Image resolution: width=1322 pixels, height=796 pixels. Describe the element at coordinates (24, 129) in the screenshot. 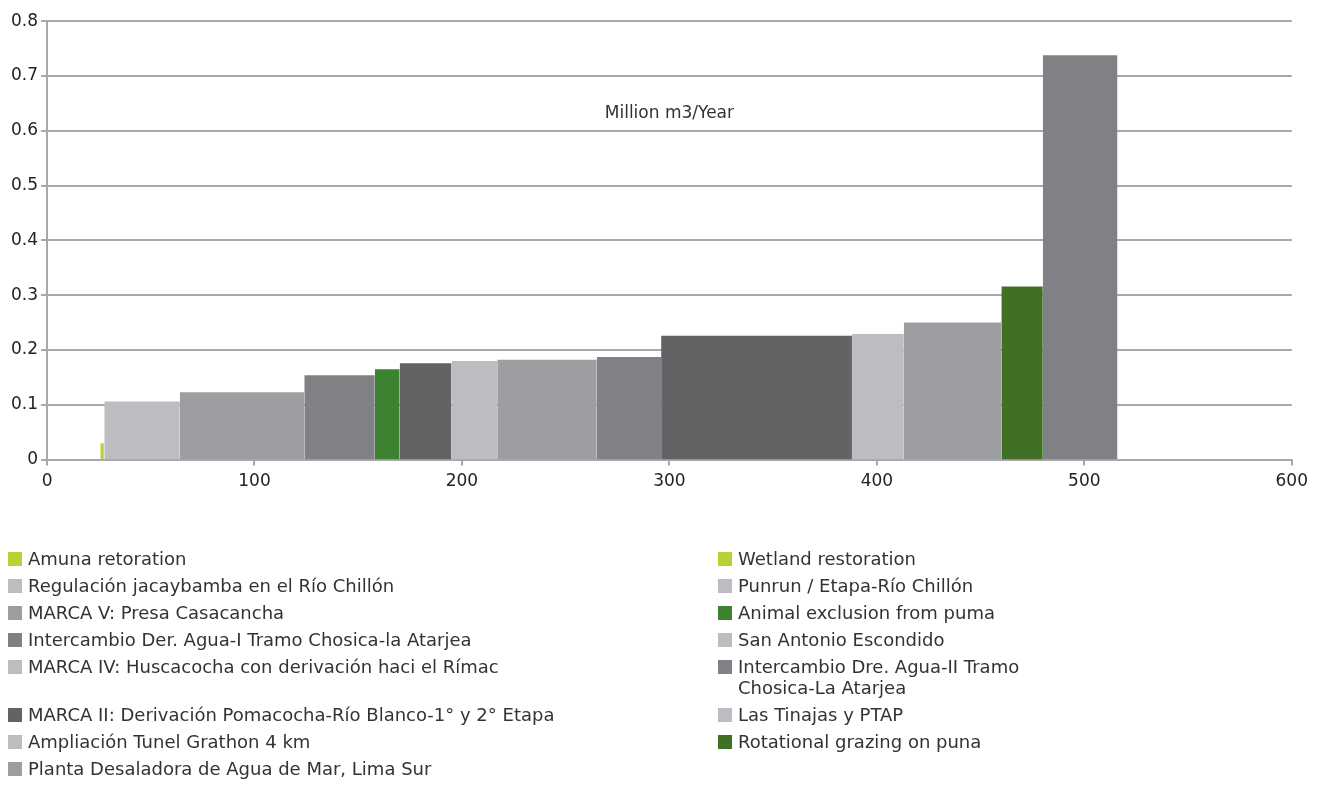

I see `y-tick-label: 0.6` at that location.